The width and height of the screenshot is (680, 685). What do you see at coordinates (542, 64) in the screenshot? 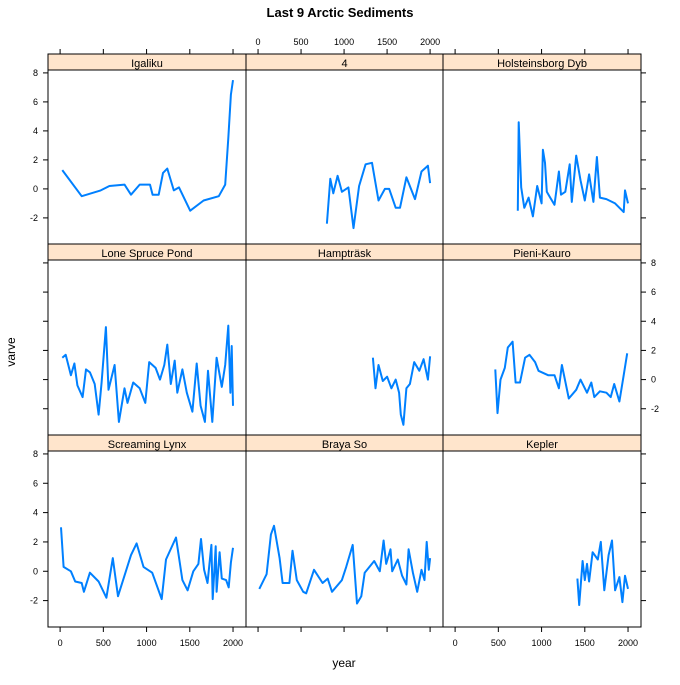
I see `panel-strip-label: Holsteinsborg Dyb` at bounding box center [542, 64].